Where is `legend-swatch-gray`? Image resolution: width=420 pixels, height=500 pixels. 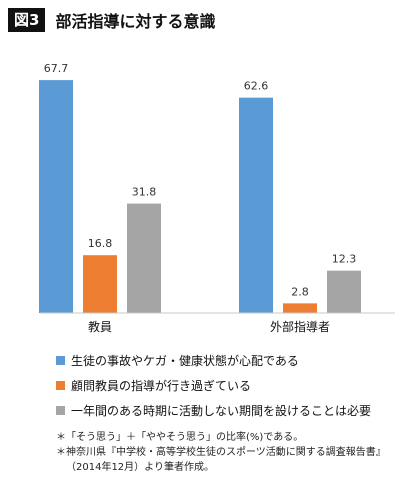 legend-swatch-gray is located at coordinates (60, 410).